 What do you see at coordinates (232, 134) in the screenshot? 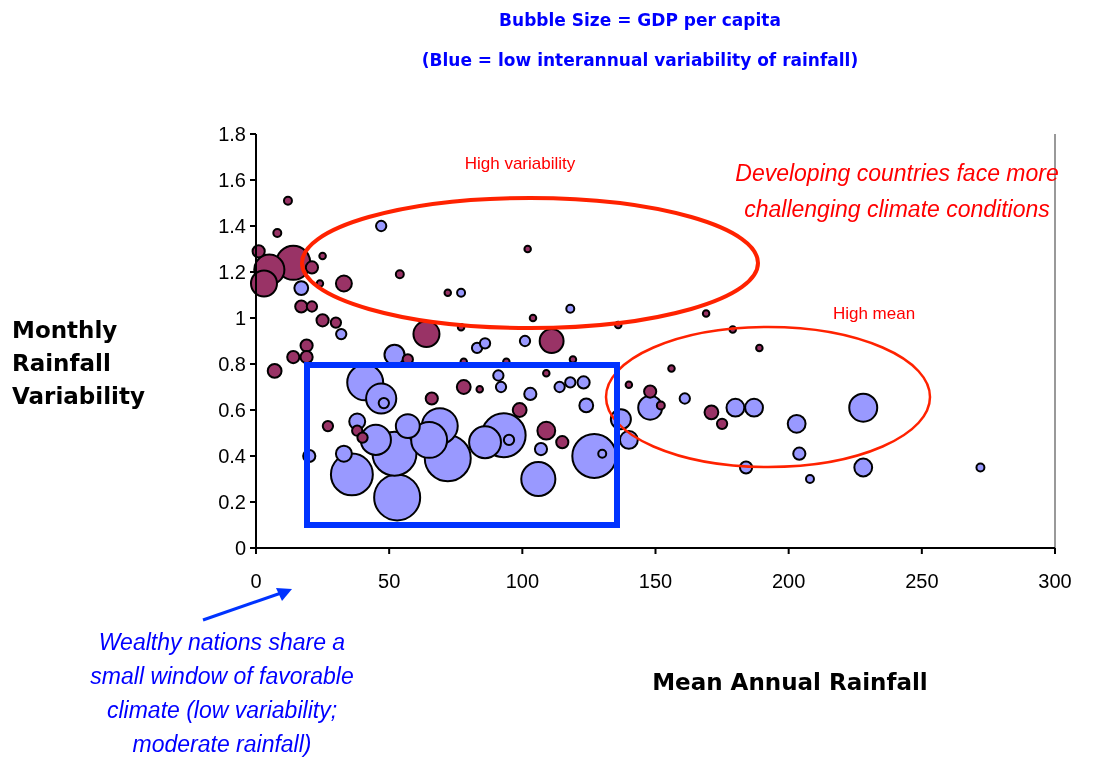
I see `y-tick-label: 1.8` at bounding box center [232, 134].